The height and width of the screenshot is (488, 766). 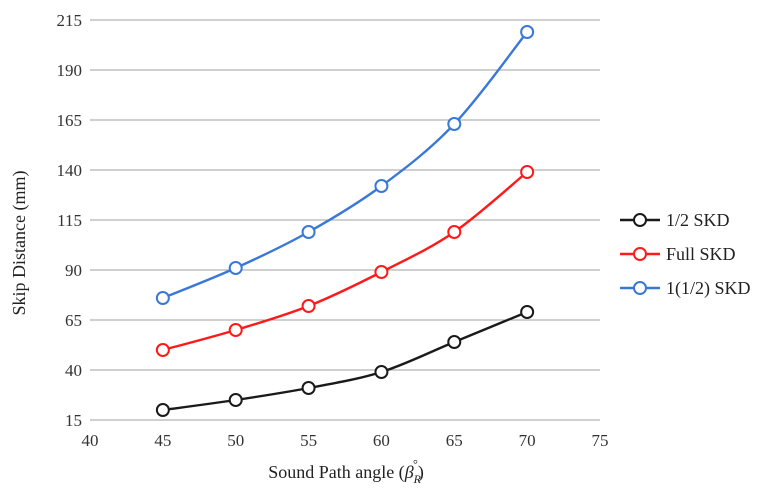 I want to click on y-tick-label: 115, so click(x=69, y=220).